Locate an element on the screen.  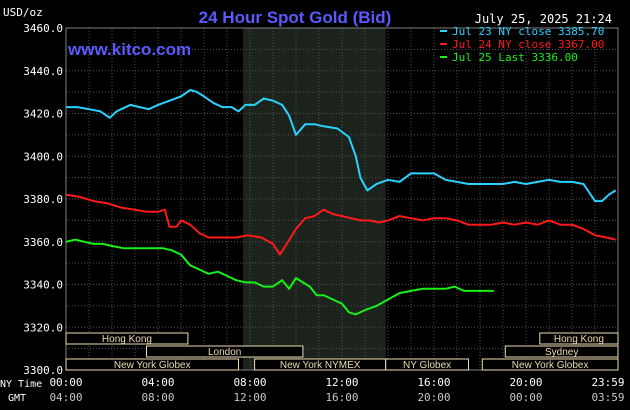
y-tick-label: 3400.0 is located at coordinates (43, 156).